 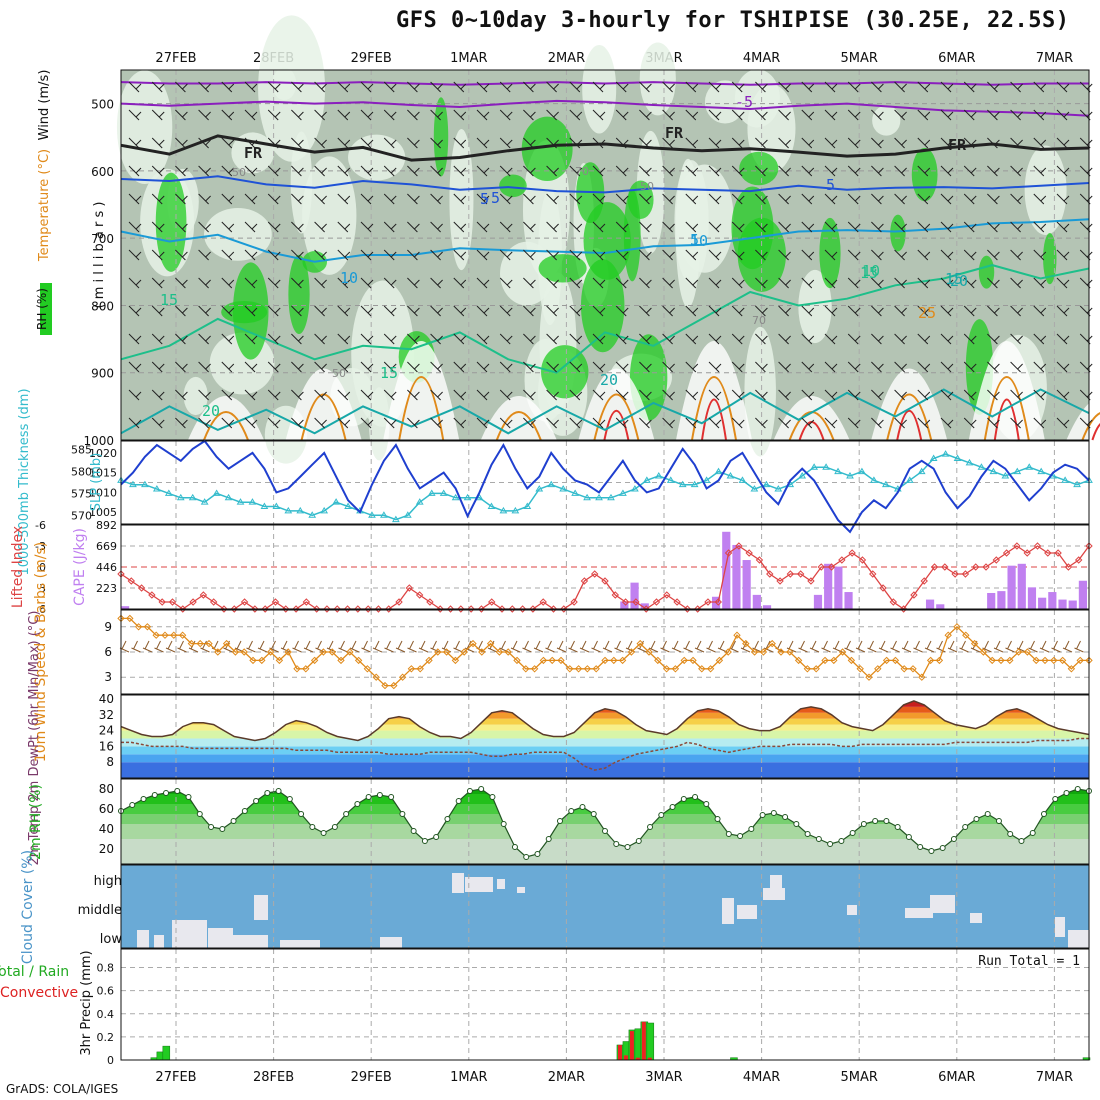 I want to click on warm-dome, so click(x=226, y=418).